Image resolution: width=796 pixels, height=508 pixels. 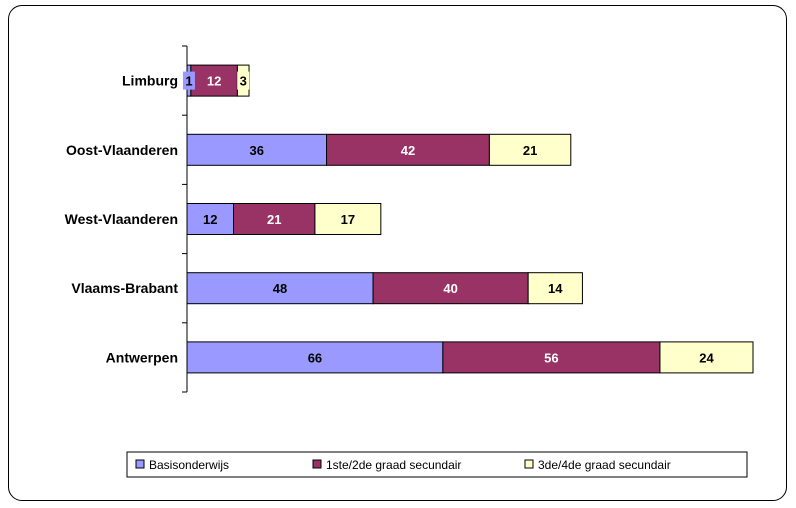 I want to click on data-label-limburg-series-2: 12, so click(x=214, y=81).